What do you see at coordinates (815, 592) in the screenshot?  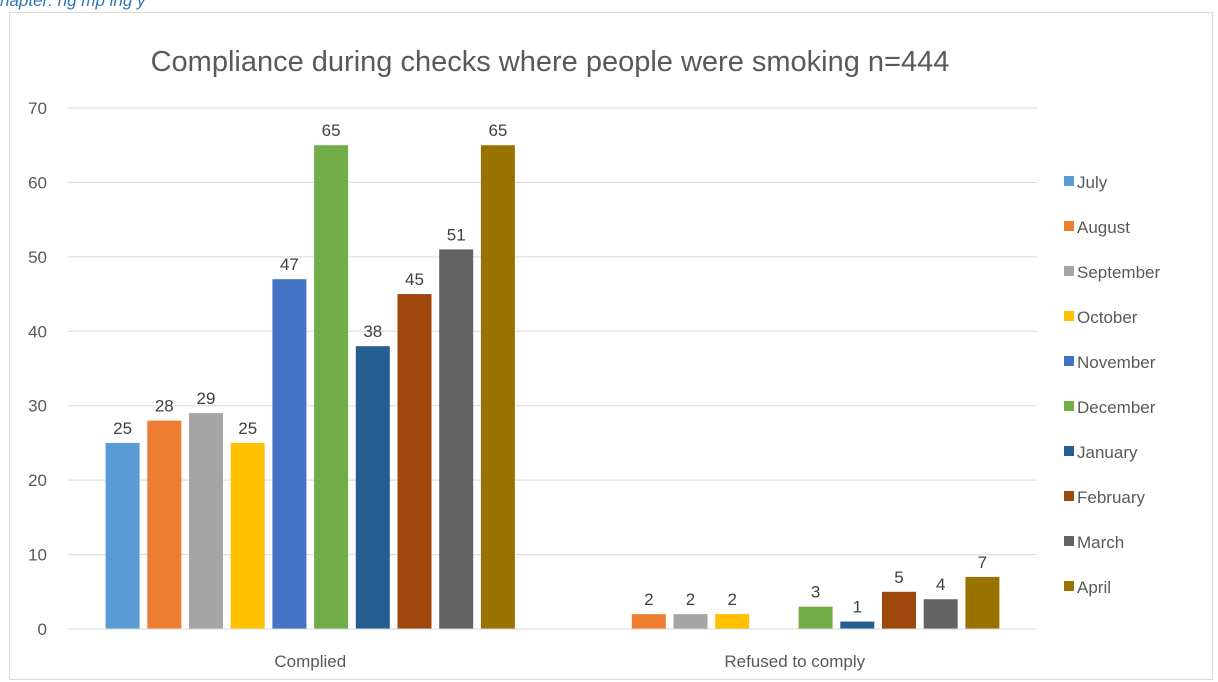 I see `data-label: 3` at bounding box center [815, 592].